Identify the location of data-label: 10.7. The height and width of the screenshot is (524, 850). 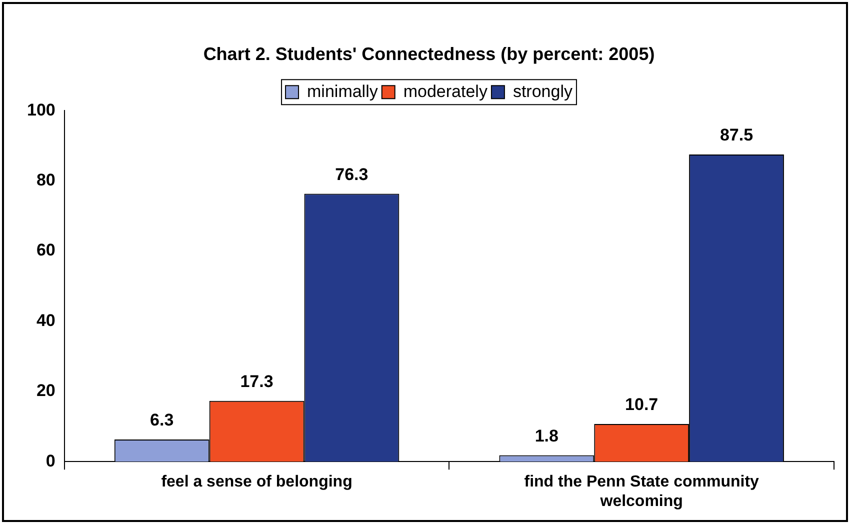
(641, 404).